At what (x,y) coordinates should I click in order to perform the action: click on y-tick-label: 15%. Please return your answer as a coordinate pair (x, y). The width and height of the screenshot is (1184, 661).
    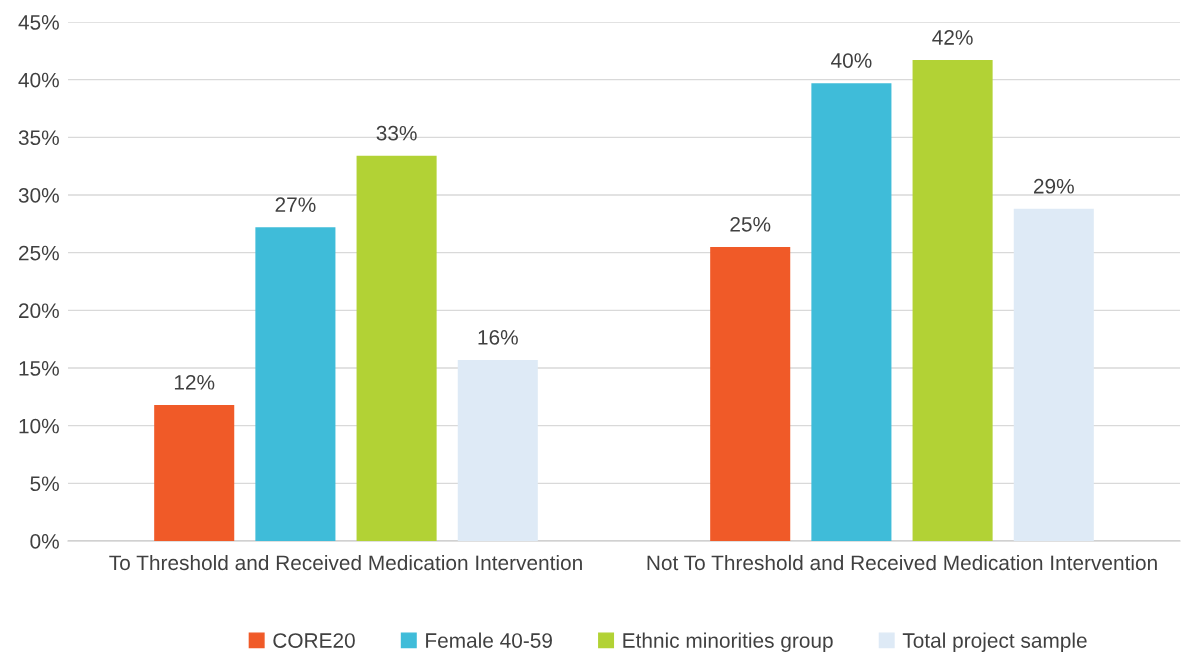
    Looking at the image, I should click on (39, 368).